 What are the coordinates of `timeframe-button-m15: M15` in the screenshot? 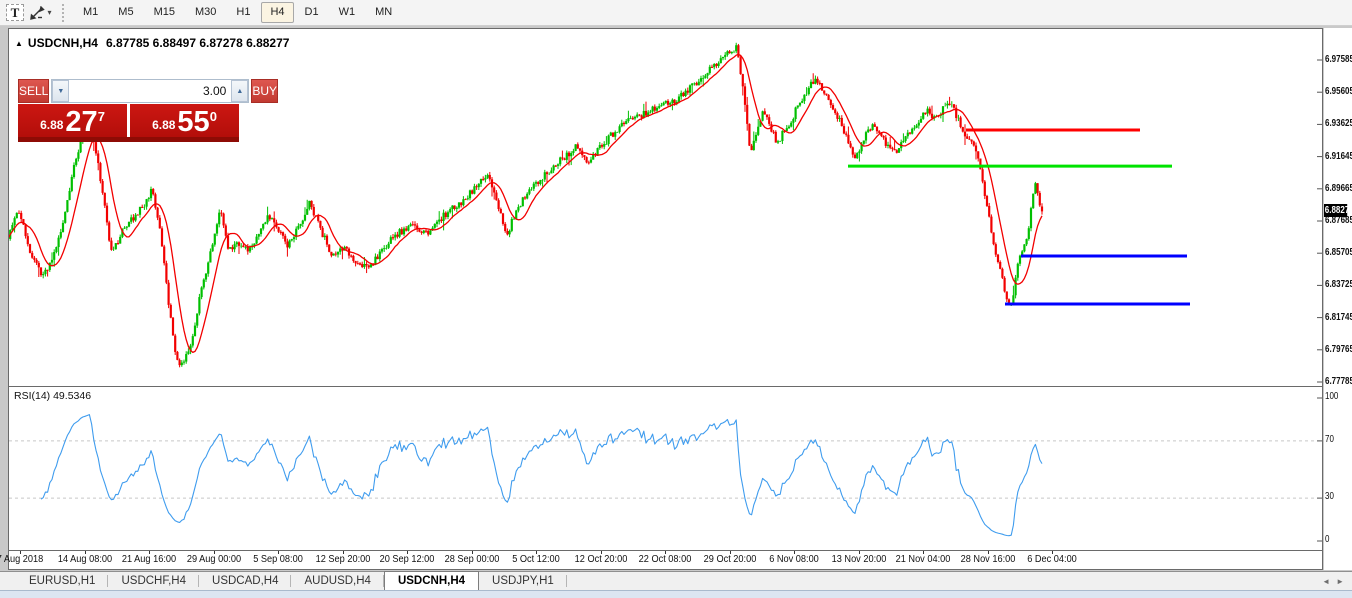 It's located at (164, 12).